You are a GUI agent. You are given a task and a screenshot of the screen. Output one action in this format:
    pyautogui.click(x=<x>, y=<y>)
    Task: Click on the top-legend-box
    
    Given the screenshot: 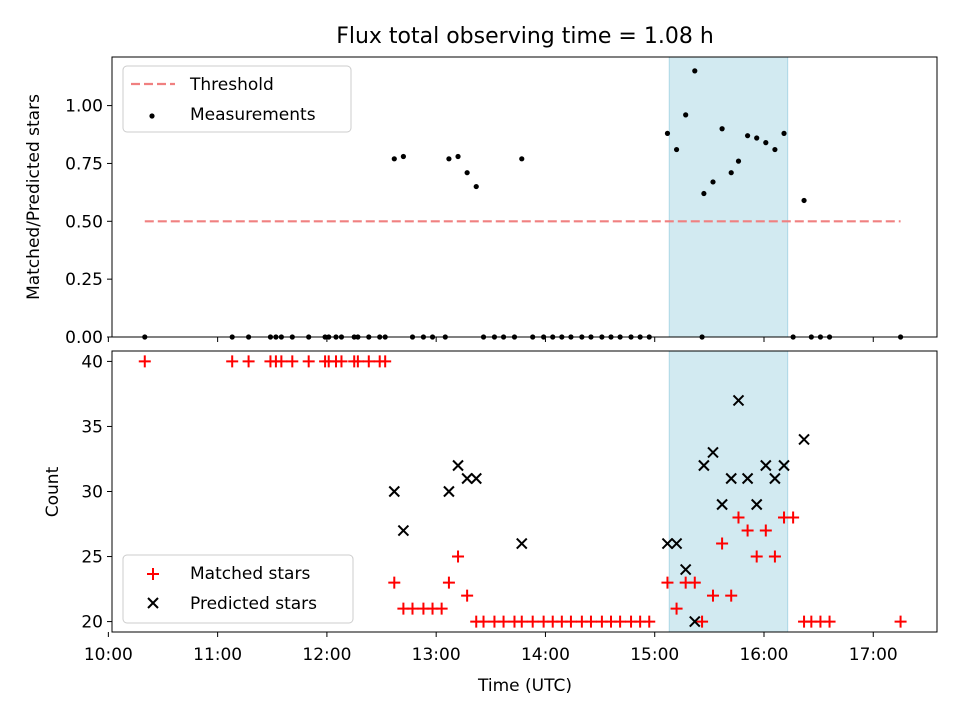 What is the action you would take?
    pyautogui.click(x=237, y=99)
    